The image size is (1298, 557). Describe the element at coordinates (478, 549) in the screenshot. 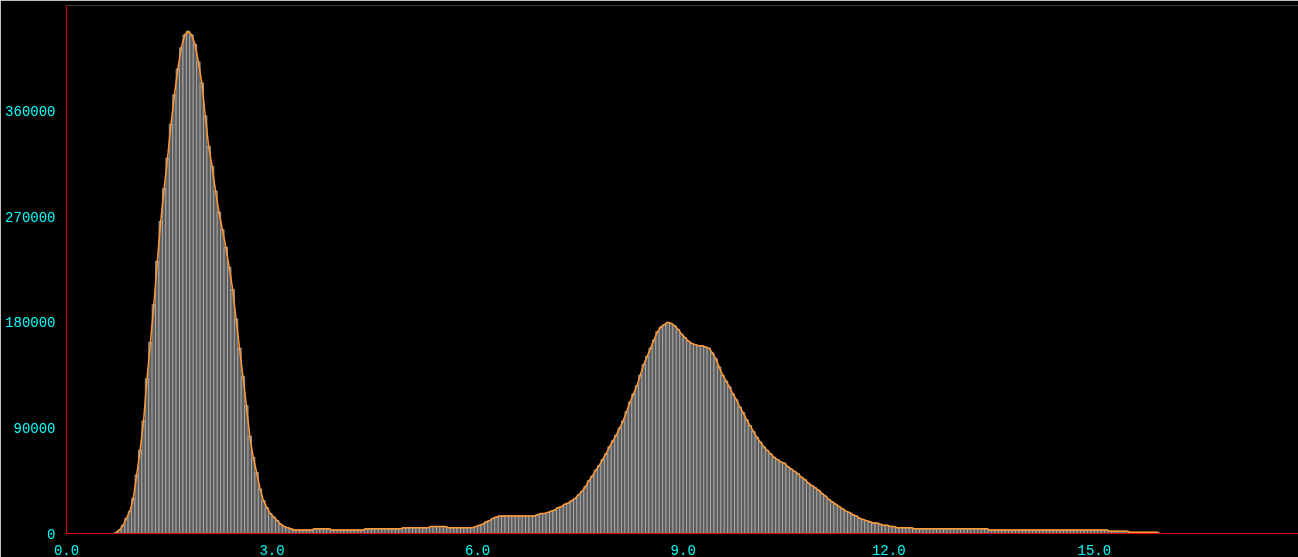

I see `x-tick-label: 6.0` at that location.